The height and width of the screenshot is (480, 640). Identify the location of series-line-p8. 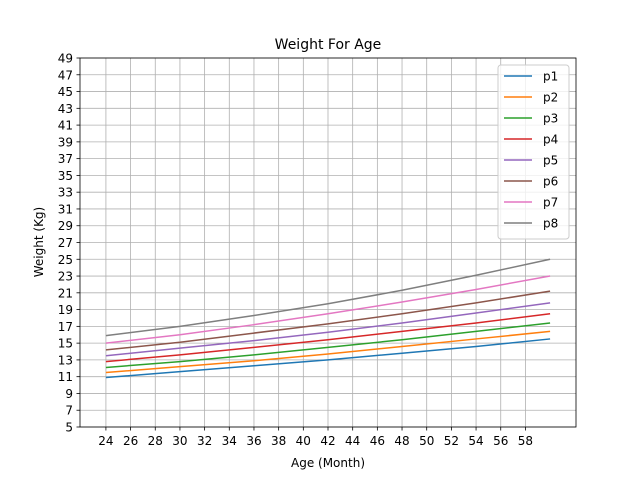
(328, 297).